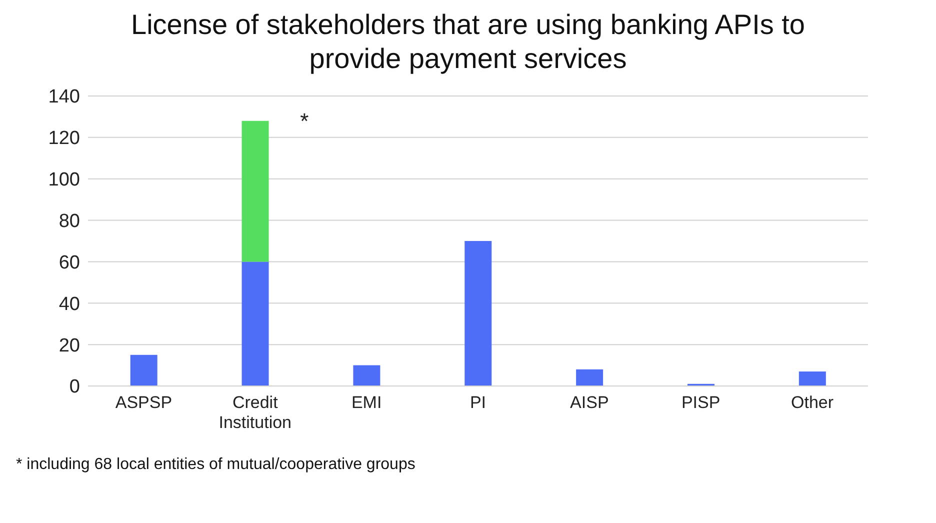 Image resolution: width=936 pixels, height=523 pixels. Describe the element at coordinates (366, 402) in the screenshot. I see `x-tick-label: EMI` at that location.